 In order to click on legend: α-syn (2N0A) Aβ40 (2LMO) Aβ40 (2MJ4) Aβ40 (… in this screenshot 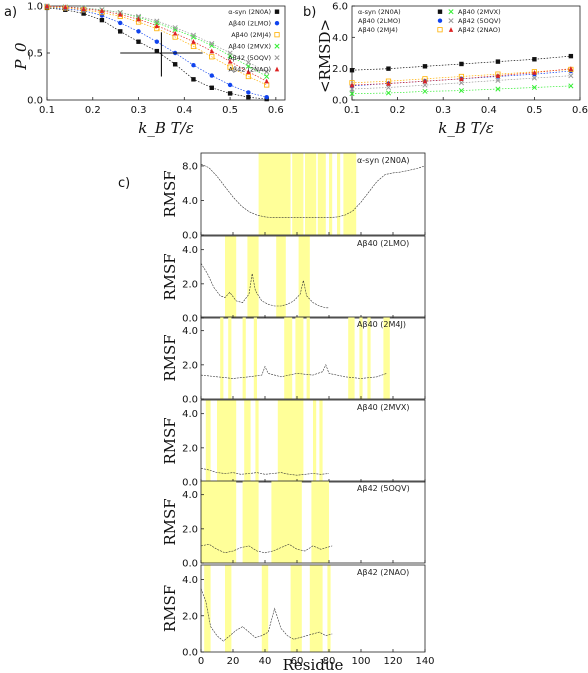, I will do `click(254, 41)`.